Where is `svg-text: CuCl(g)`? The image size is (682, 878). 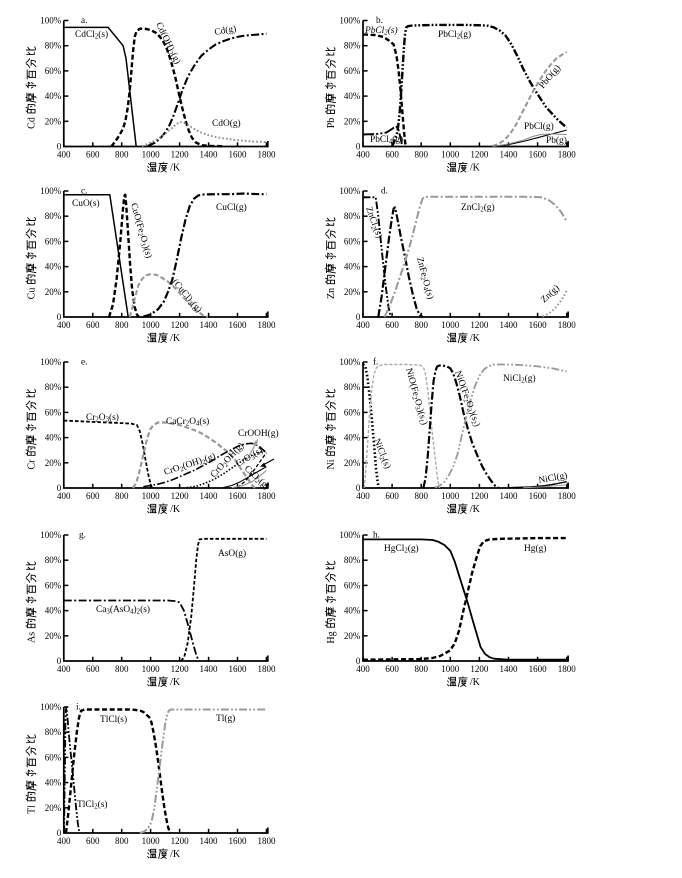 svg-text: CuCl(g) is located at coordinates (231, 207).